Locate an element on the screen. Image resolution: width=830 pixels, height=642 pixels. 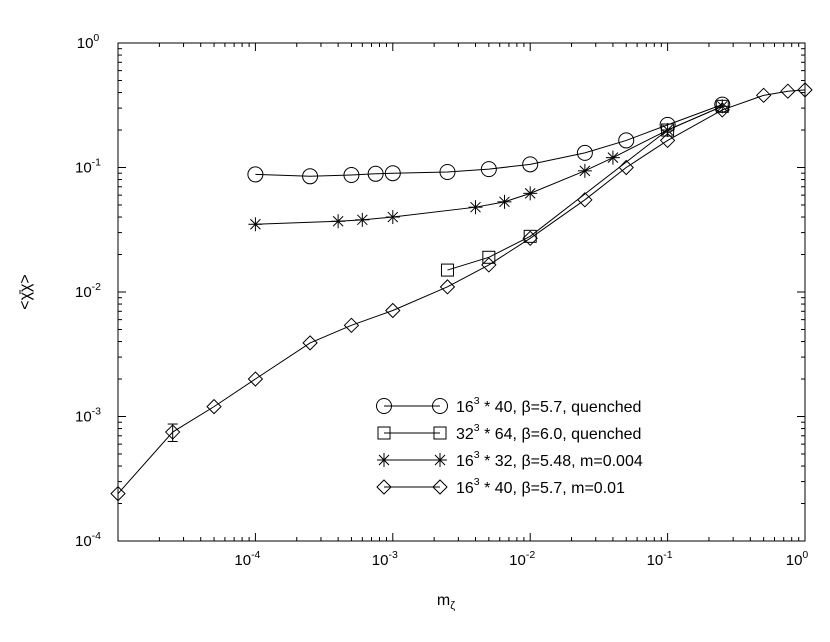
y-tick-label: 10⁻² is located at coordinates (88, 291).